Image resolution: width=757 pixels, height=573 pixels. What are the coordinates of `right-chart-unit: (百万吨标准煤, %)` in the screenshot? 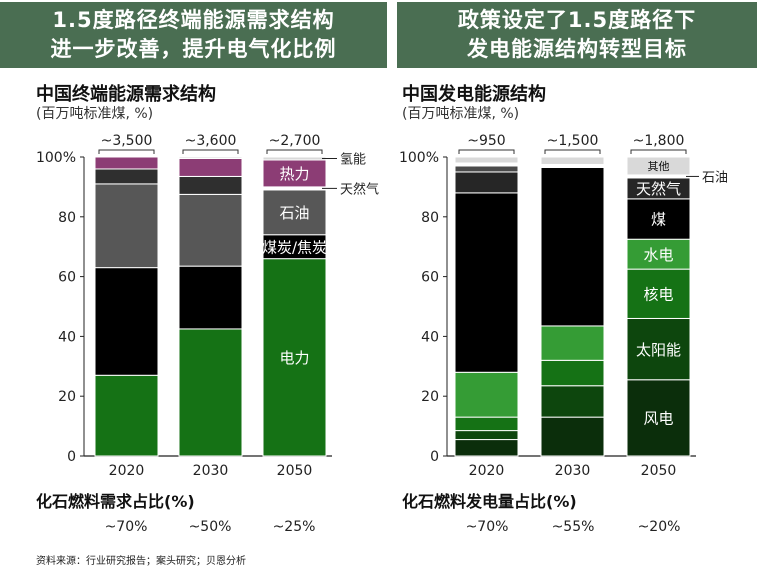 It's located at (461, 114).